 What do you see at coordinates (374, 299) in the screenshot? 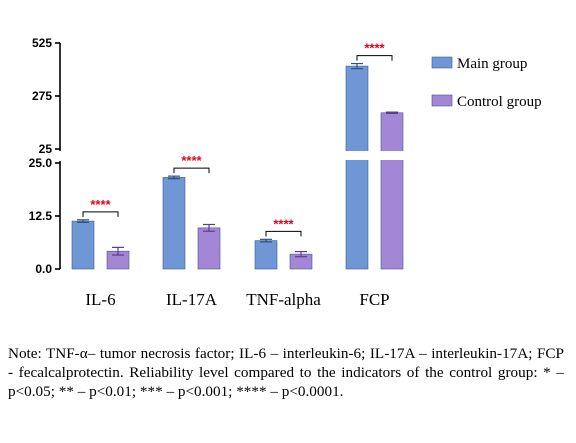
I see `category-label-3: FCP` at bounding box center [374, 299].